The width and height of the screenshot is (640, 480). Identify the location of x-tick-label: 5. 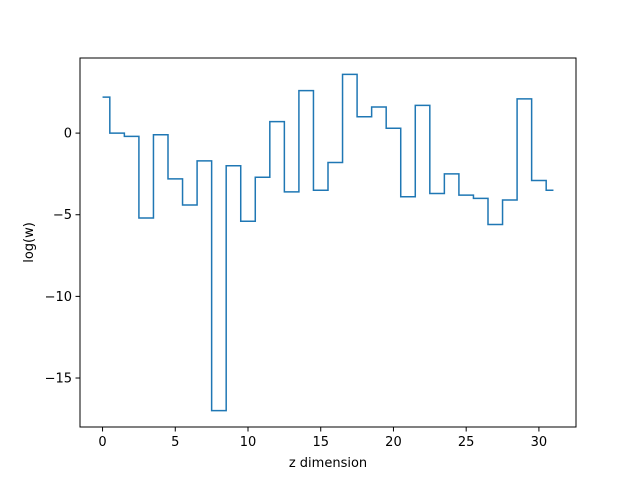
(175, 442).